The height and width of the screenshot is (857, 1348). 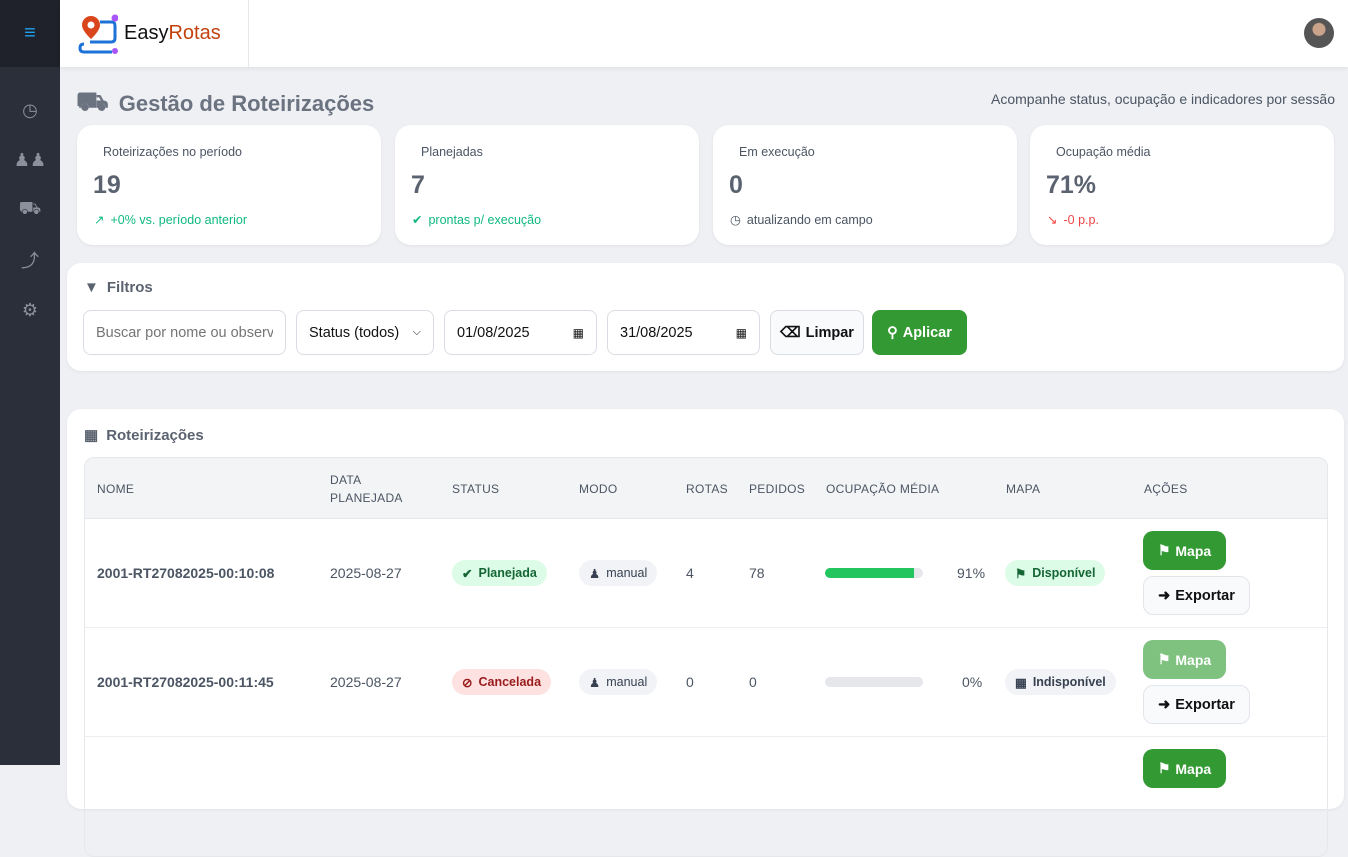 I want to click on apply-label: Aplicar, so click(x=927, y=332).